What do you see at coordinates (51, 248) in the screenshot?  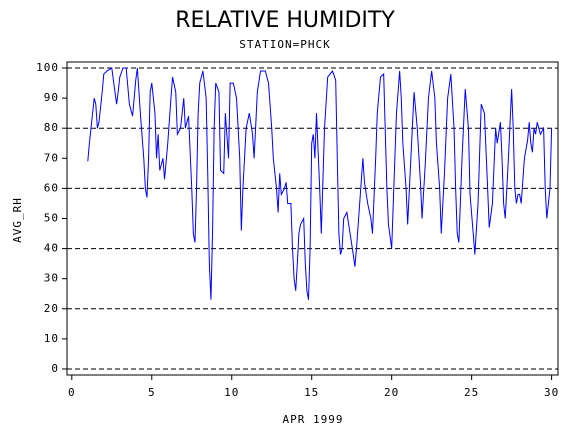 I see `y-tick-label: 40` at bounding box center [51, 248].